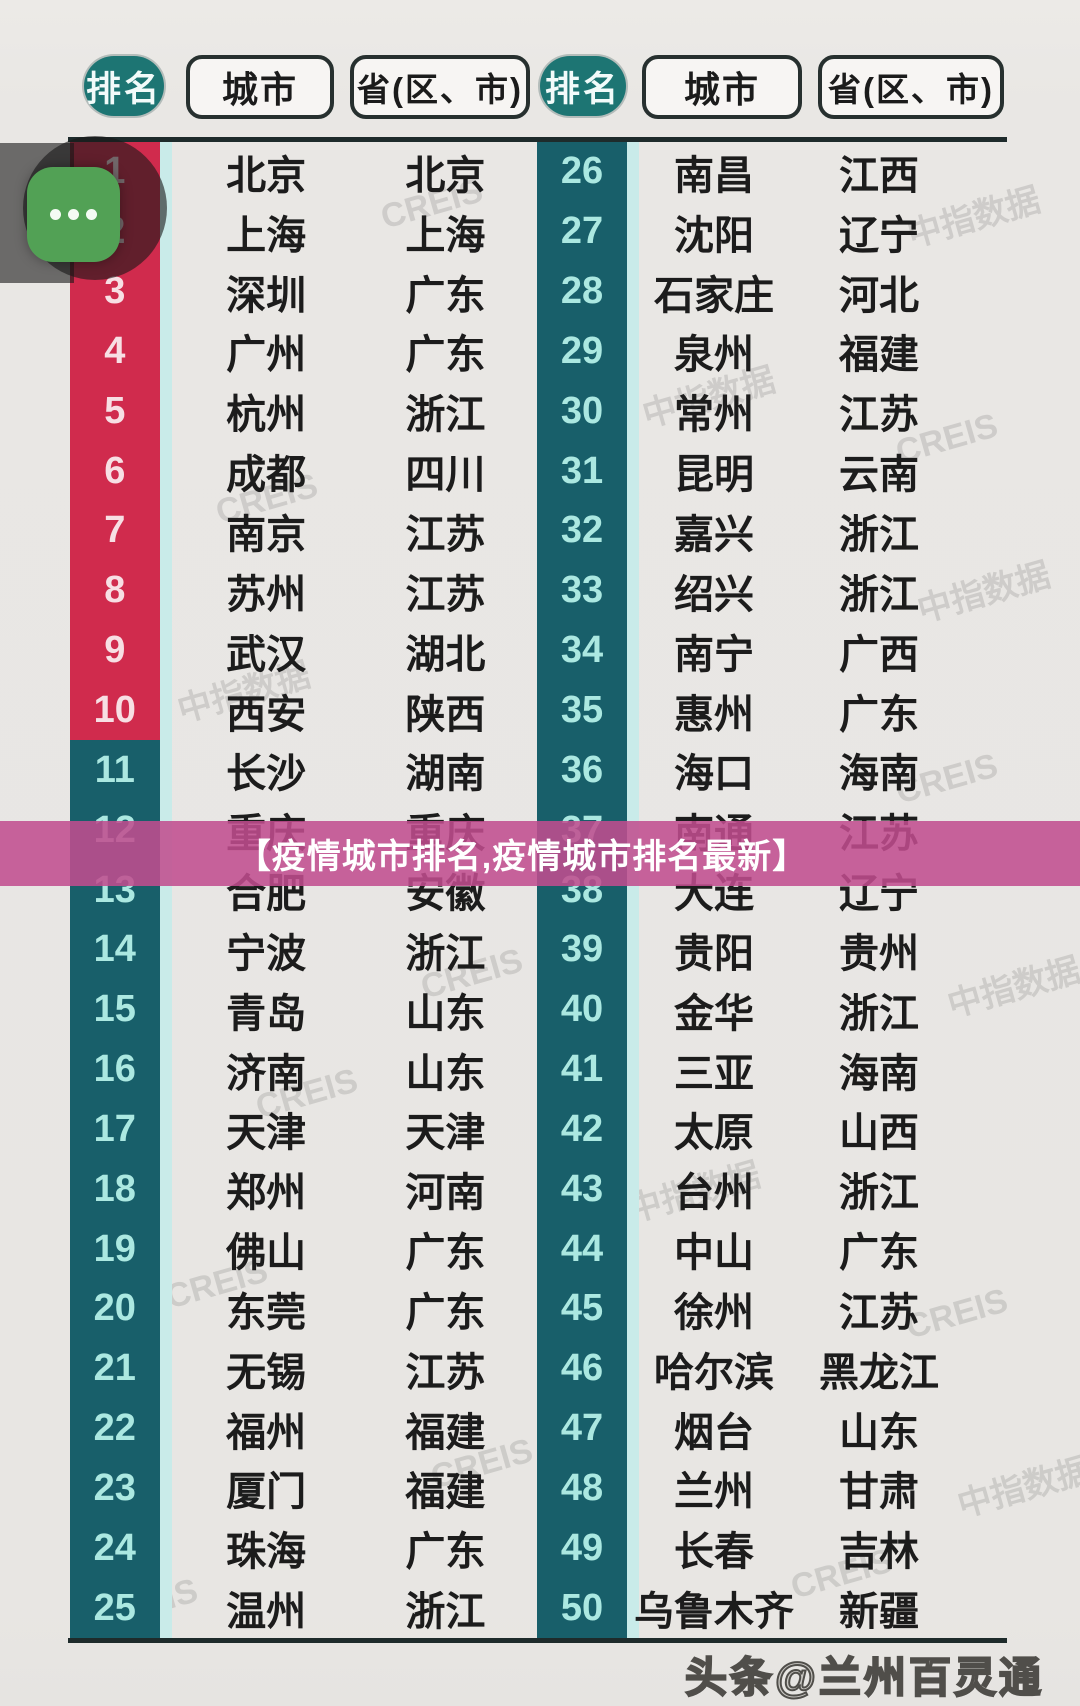 The width and height of the screenshot is (1080, 1706). I want to click on rank-cell: 41, so click(582, 1069).